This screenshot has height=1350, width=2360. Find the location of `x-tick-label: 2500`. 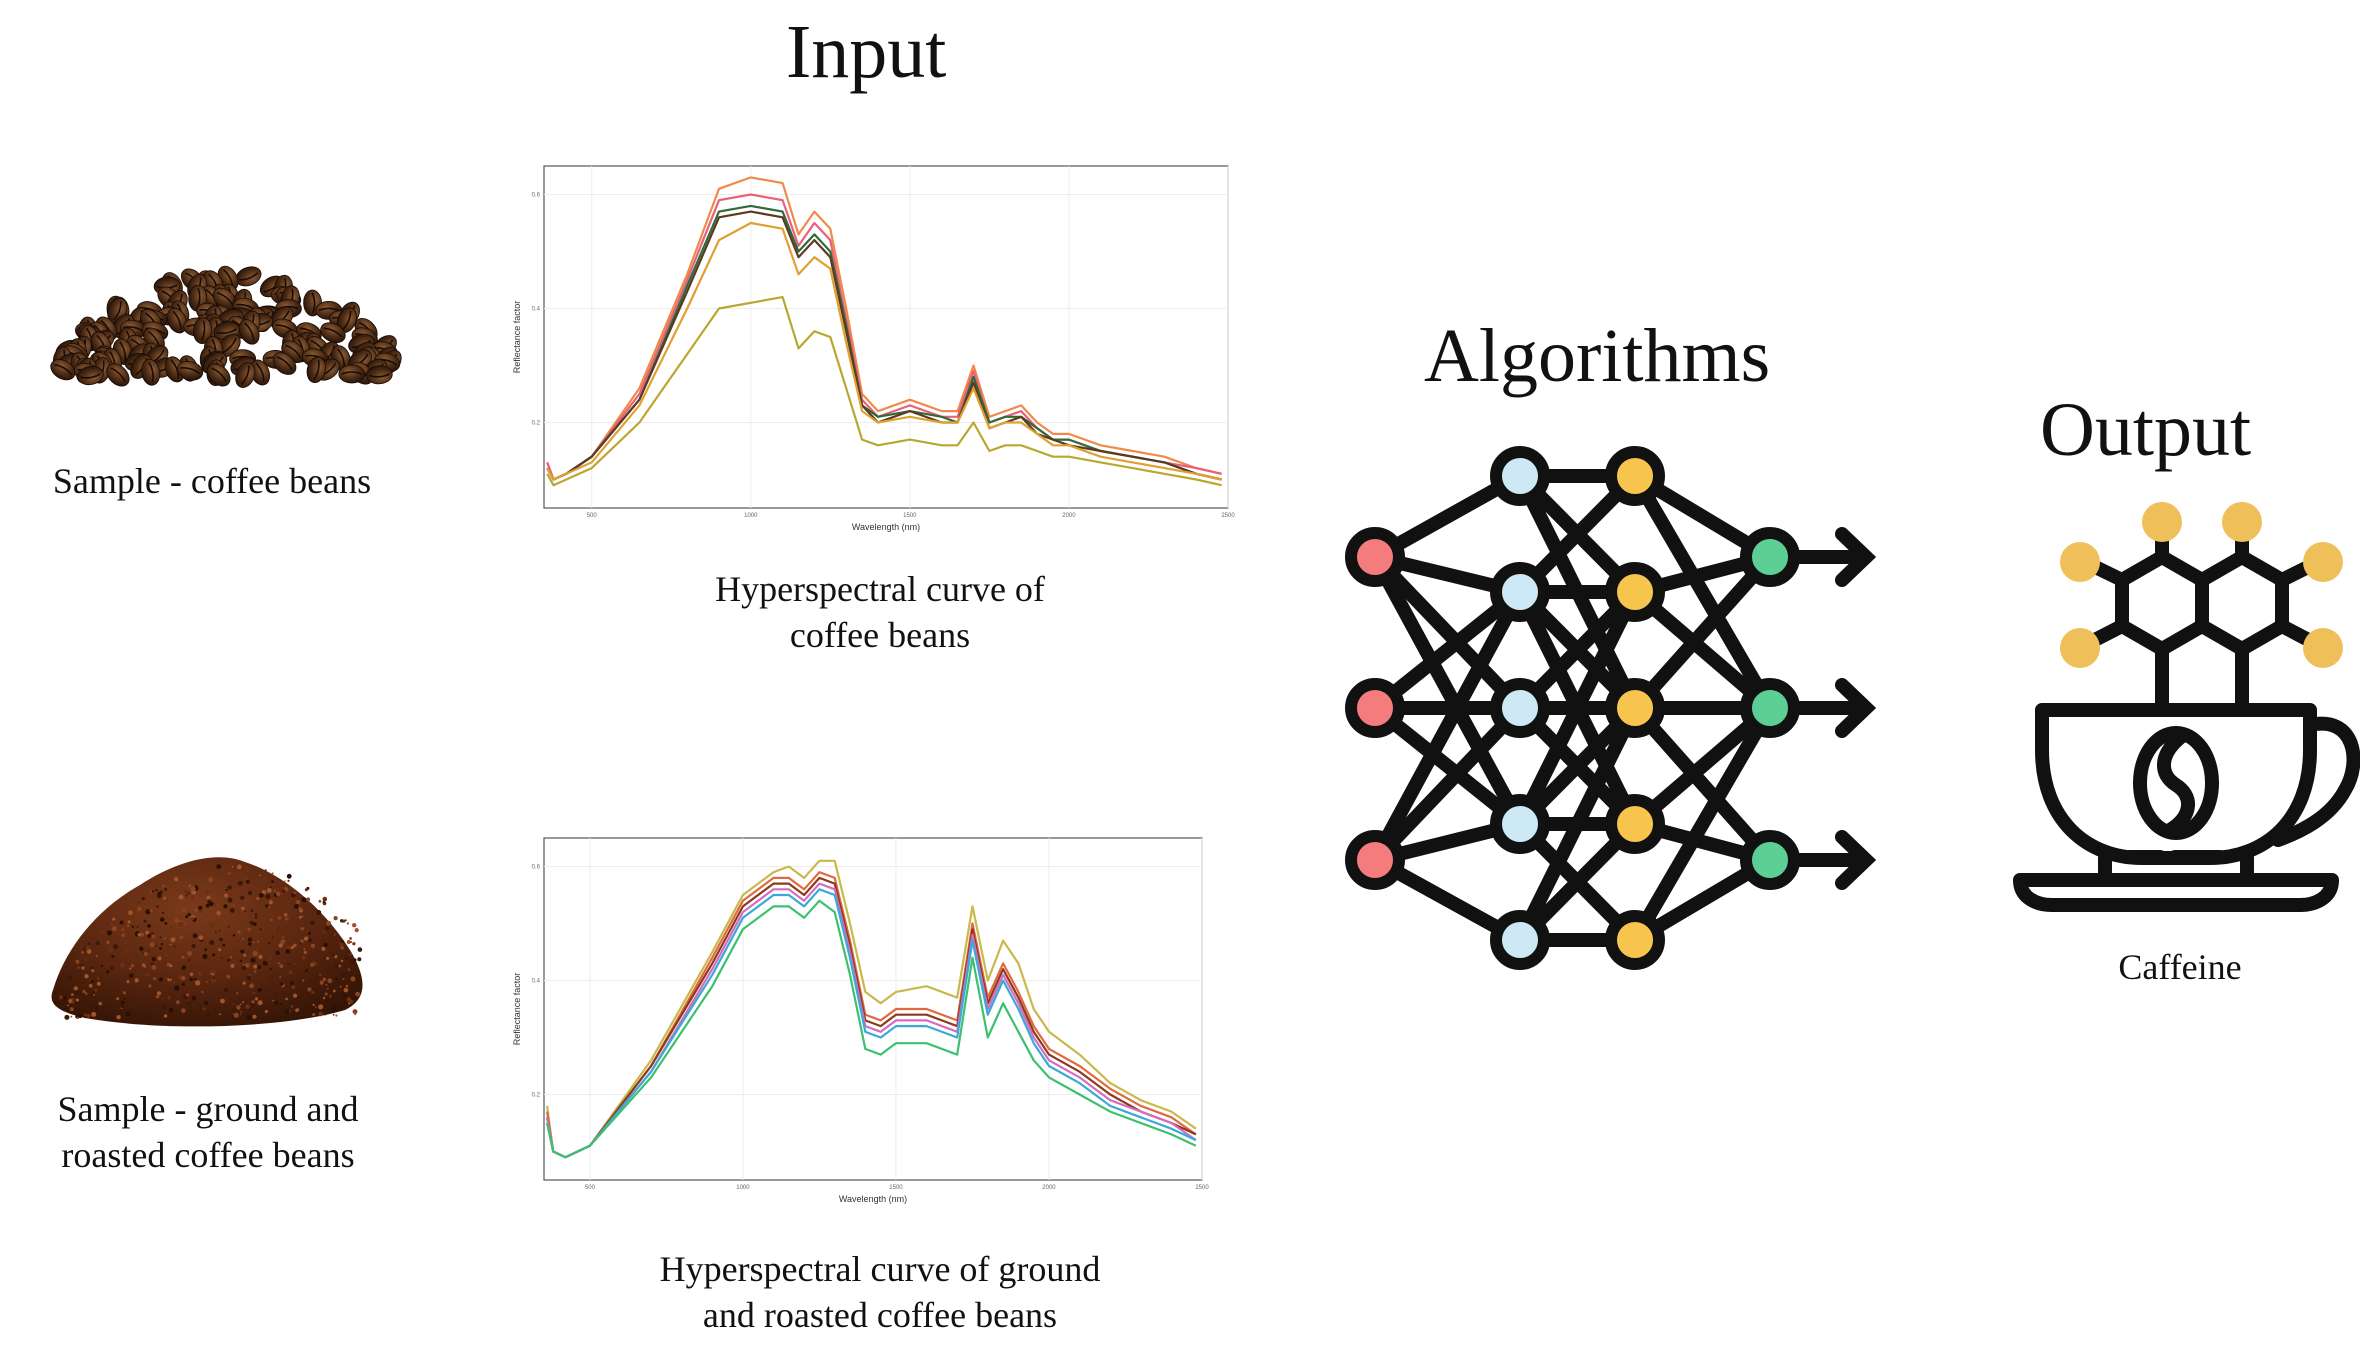

x-tick-label: 2500 is located at coordinates (1228, 516).